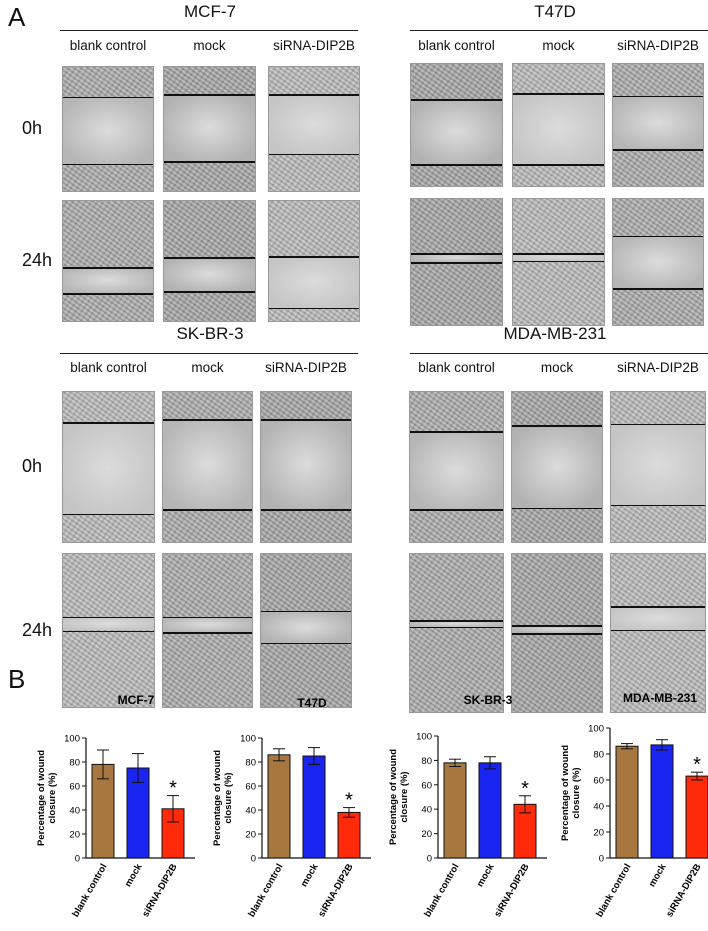  What do you see at coordinates (426, 834) in the screenshot?
I see `y-tick-label: 20` at bounding box center [426, 834].